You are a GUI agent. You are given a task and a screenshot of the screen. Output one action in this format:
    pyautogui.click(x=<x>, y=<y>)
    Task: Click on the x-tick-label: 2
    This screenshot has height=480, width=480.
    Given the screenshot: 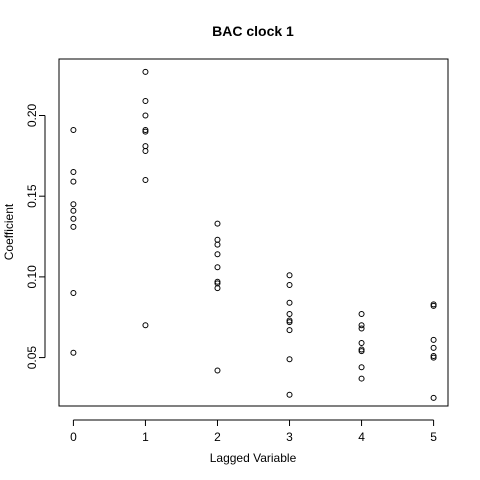 What is the action you would take?
    pyautogui.click(x=217, y=437)
    